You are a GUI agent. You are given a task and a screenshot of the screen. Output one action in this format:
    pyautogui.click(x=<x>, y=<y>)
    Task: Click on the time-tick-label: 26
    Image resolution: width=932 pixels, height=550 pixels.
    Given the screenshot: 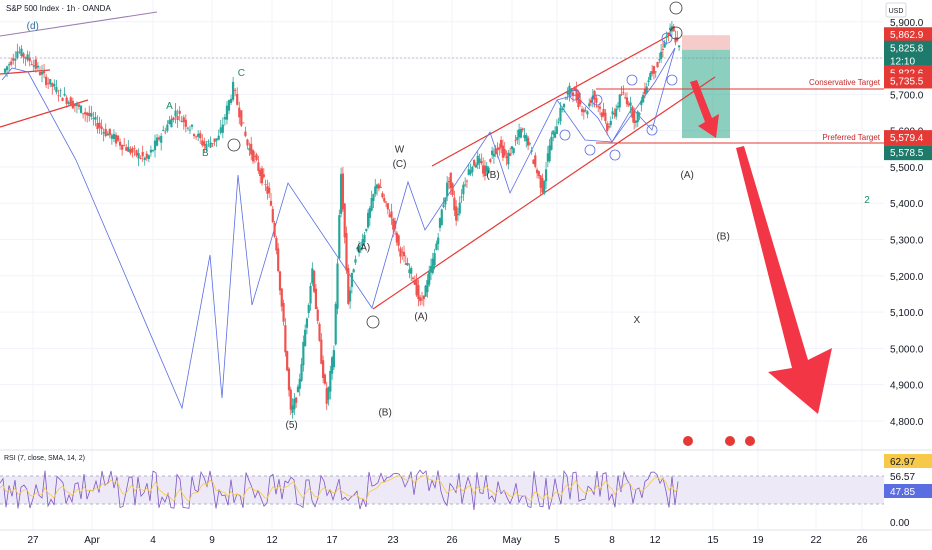 What is the action you would take?
    pyautogui.click(x=452, y=540)
    